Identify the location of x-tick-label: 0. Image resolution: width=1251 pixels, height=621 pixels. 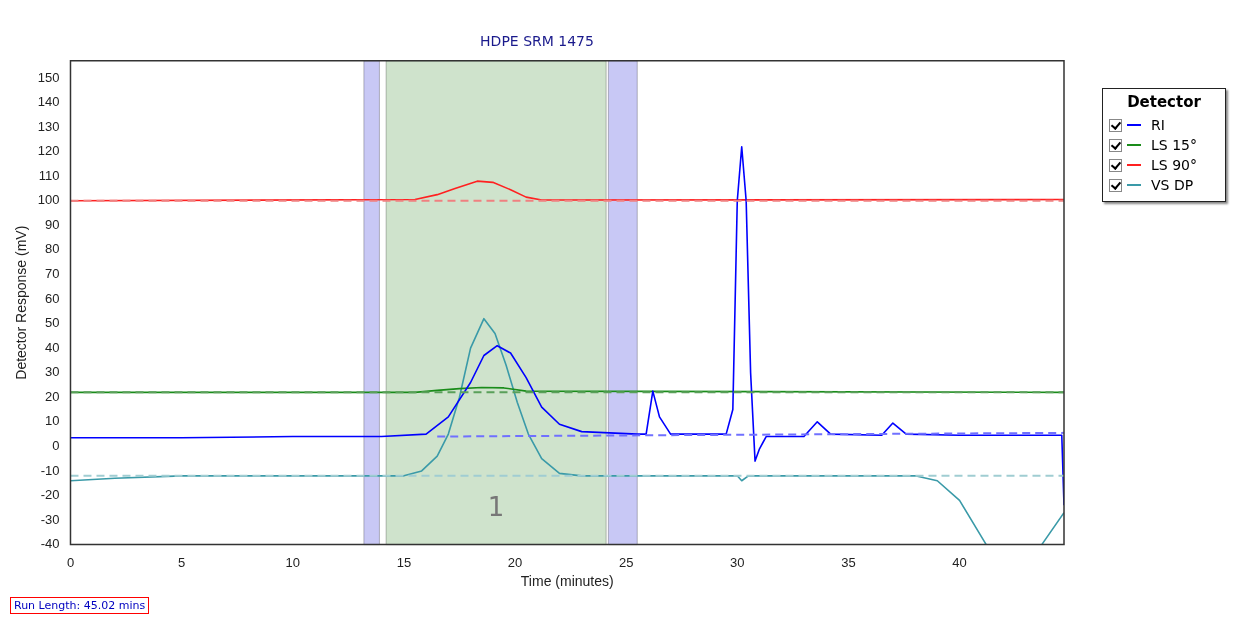
(70, 562).